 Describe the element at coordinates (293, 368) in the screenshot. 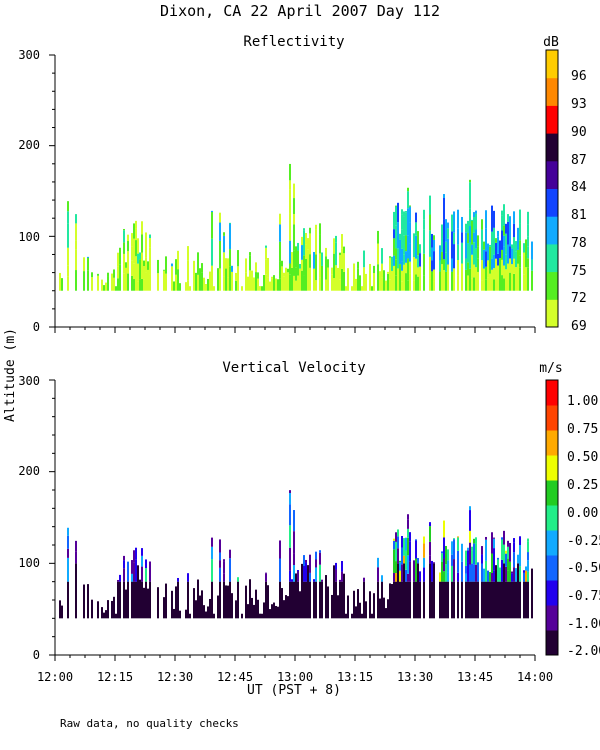

I see `velocity-panel-title: Vertical Velocity` at that location.